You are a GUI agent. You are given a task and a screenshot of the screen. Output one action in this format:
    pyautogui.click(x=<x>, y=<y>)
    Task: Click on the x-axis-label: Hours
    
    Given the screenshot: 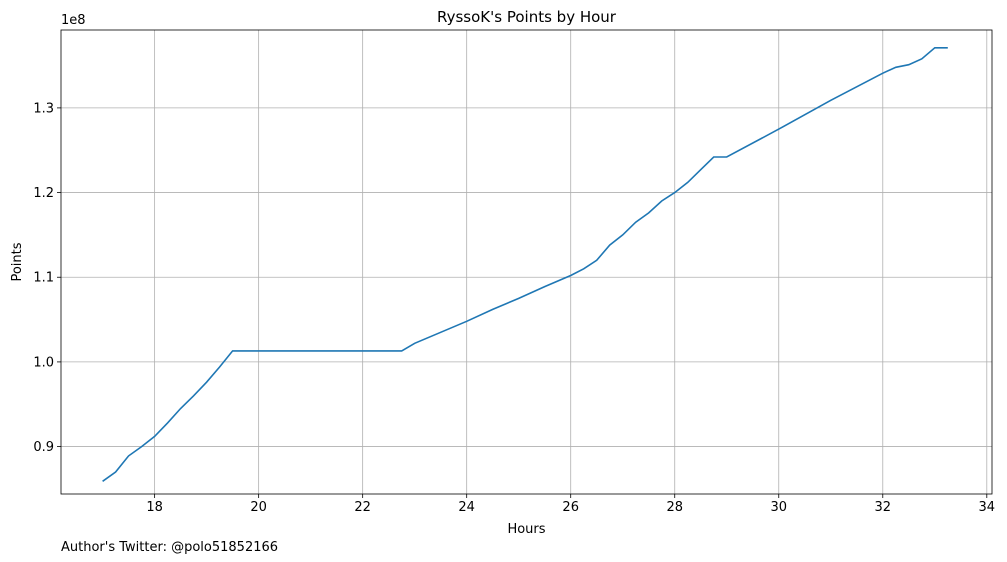 What is the action you would take?
    pyautogui.click(x=526, y=529)
    